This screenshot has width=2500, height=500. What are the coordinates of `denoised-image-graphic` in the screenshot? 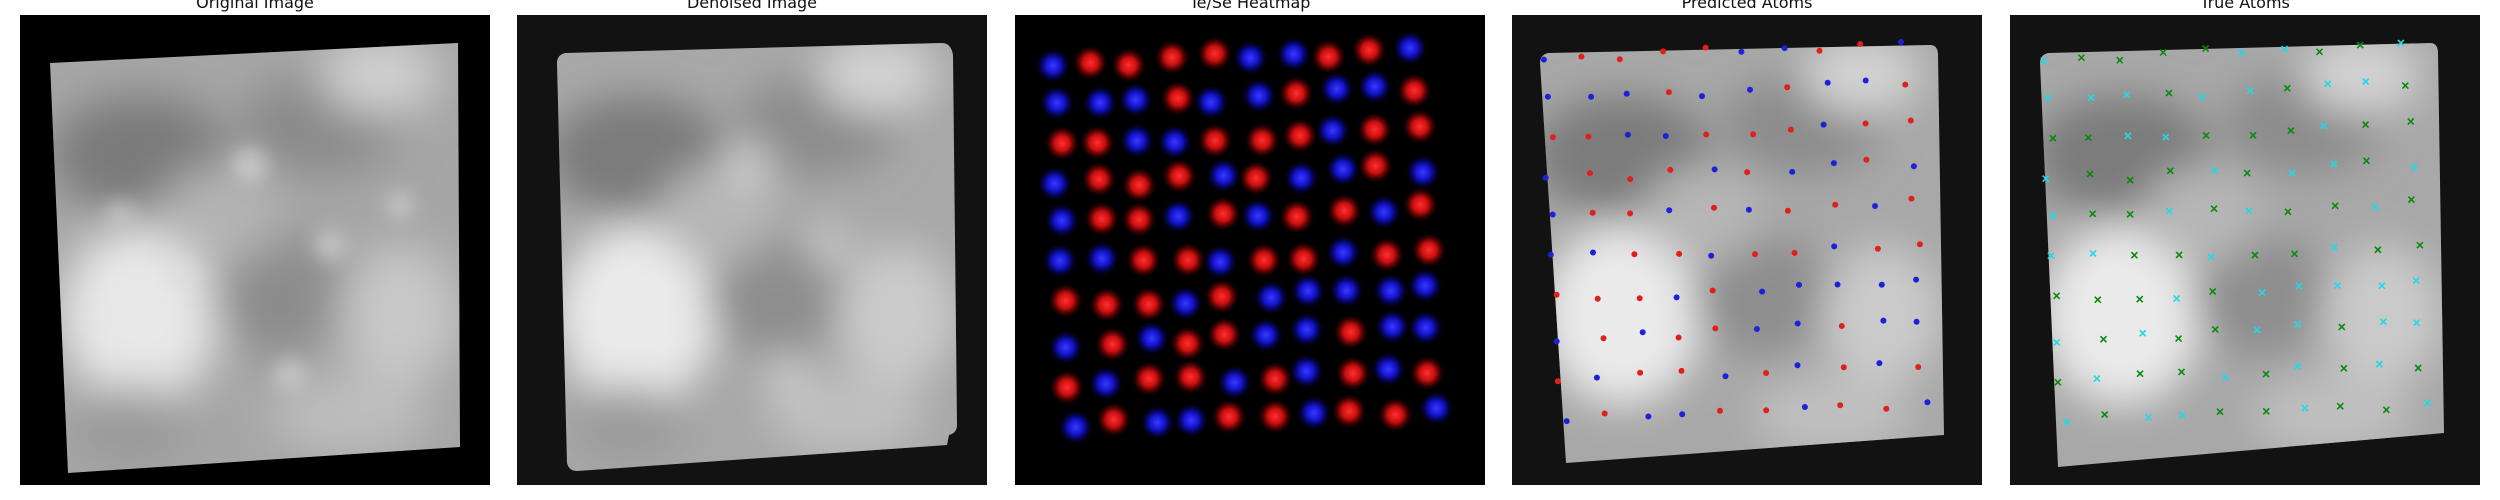 It's located at (757, 257).